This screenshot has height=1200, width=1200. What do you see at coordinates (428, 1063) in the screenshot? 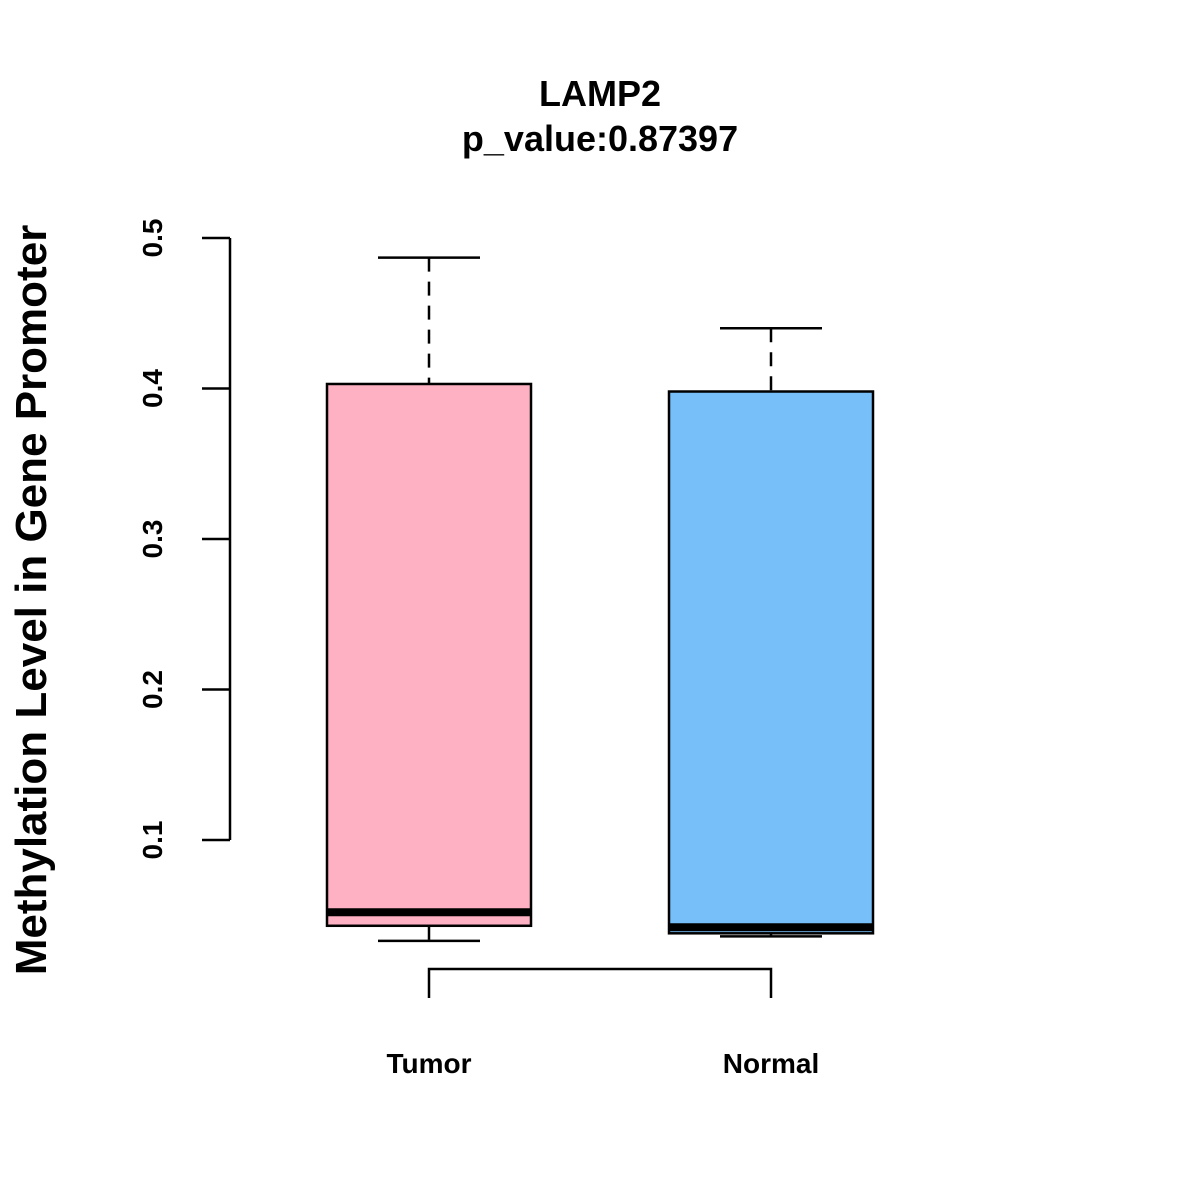
I see `x-tick-label-tumor: Tumor` at bounding box center [428, 1063].